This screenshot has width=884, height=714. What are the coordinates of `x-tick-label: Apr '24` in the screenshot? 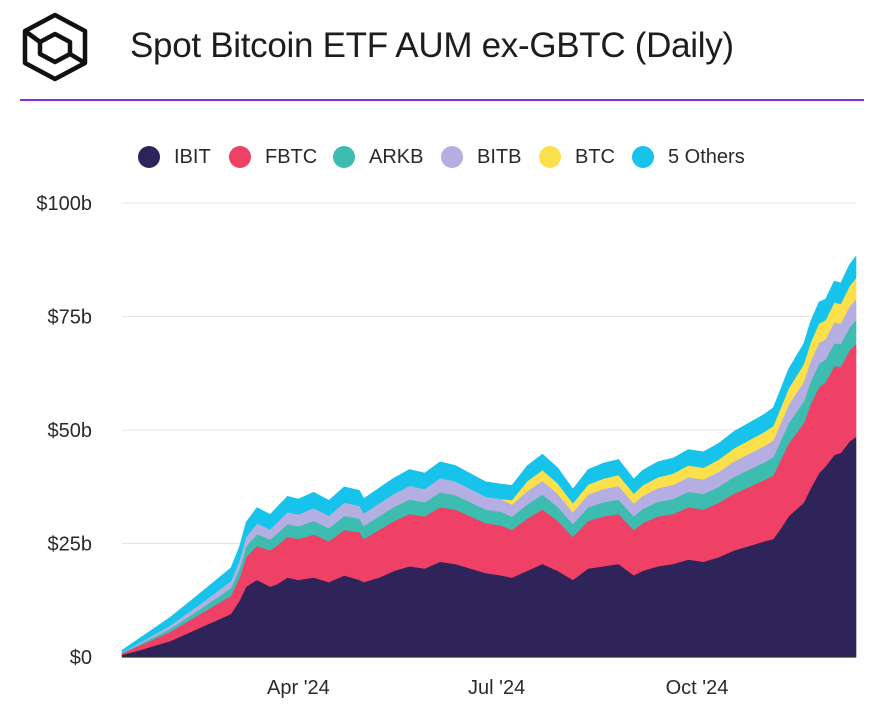 It's located at (298, 688).